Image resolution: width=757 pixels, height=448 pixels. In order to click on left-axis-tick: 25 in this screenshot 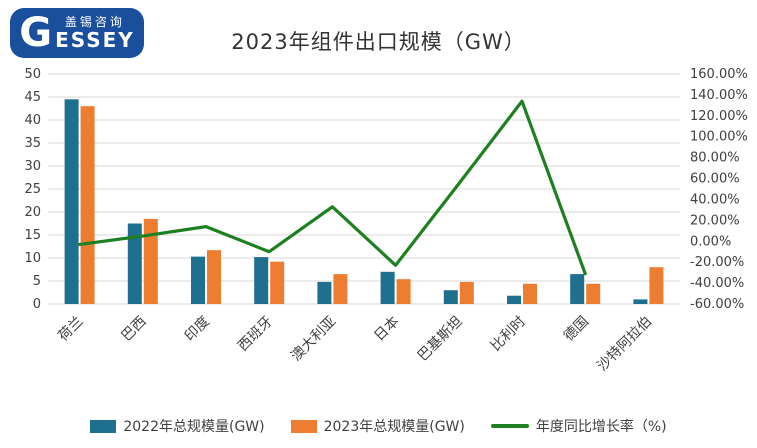, I will do `click(32, 189)`.